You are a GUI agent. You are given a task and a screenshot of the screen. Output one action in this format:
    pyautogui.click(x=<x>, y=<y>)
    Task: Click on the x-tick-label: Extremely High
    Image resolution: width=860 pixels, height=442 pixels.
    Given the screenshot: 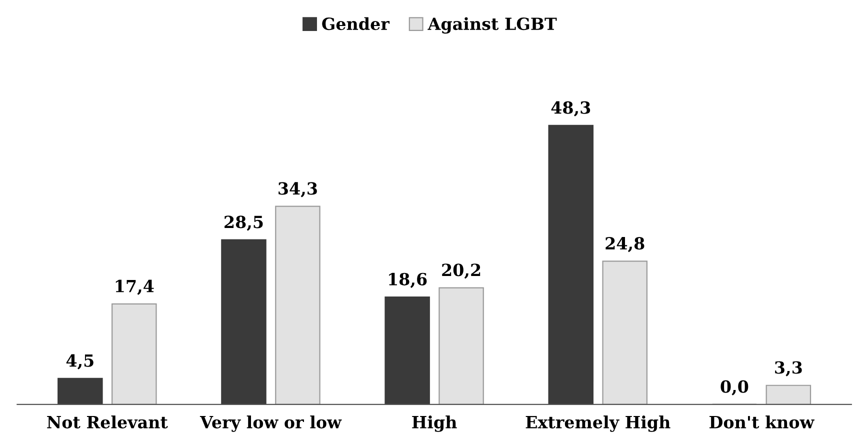 What is the action you would take?
    pyautogui.click(x=598, y=424)
    